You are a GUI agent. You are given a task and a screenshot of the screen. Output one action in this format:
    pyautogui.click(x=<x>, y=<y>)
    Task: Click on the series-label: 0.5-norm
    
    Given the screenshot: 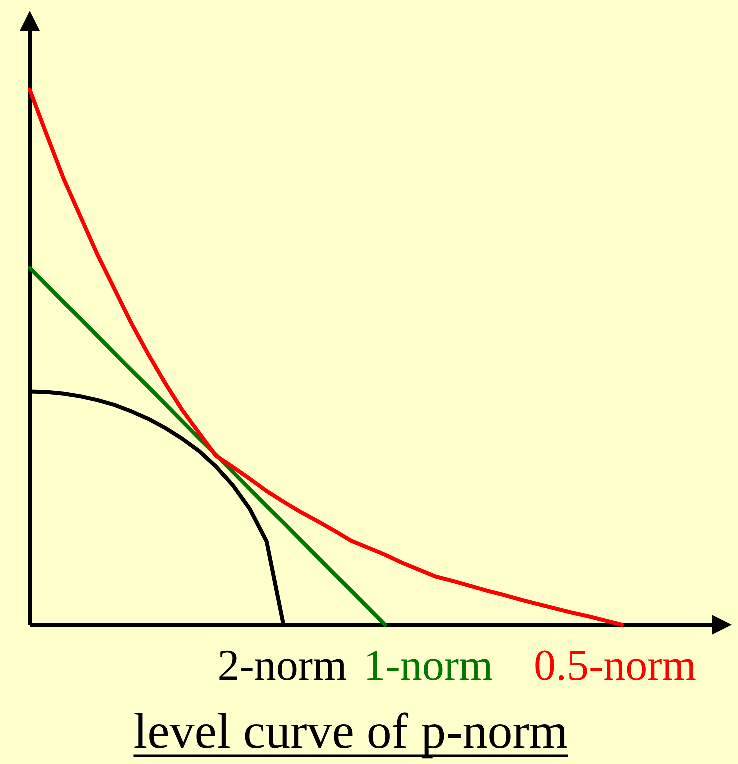 What is the action you would take?
    pyautogui.click(x=615, y=665)
    